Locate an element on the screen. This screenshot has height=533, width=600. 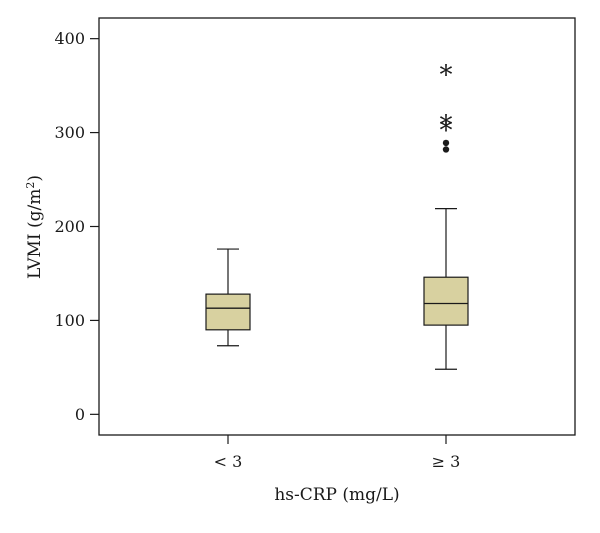
x-axis-title: hs-CRP (mg/L) is located at coordinates (336, 495).